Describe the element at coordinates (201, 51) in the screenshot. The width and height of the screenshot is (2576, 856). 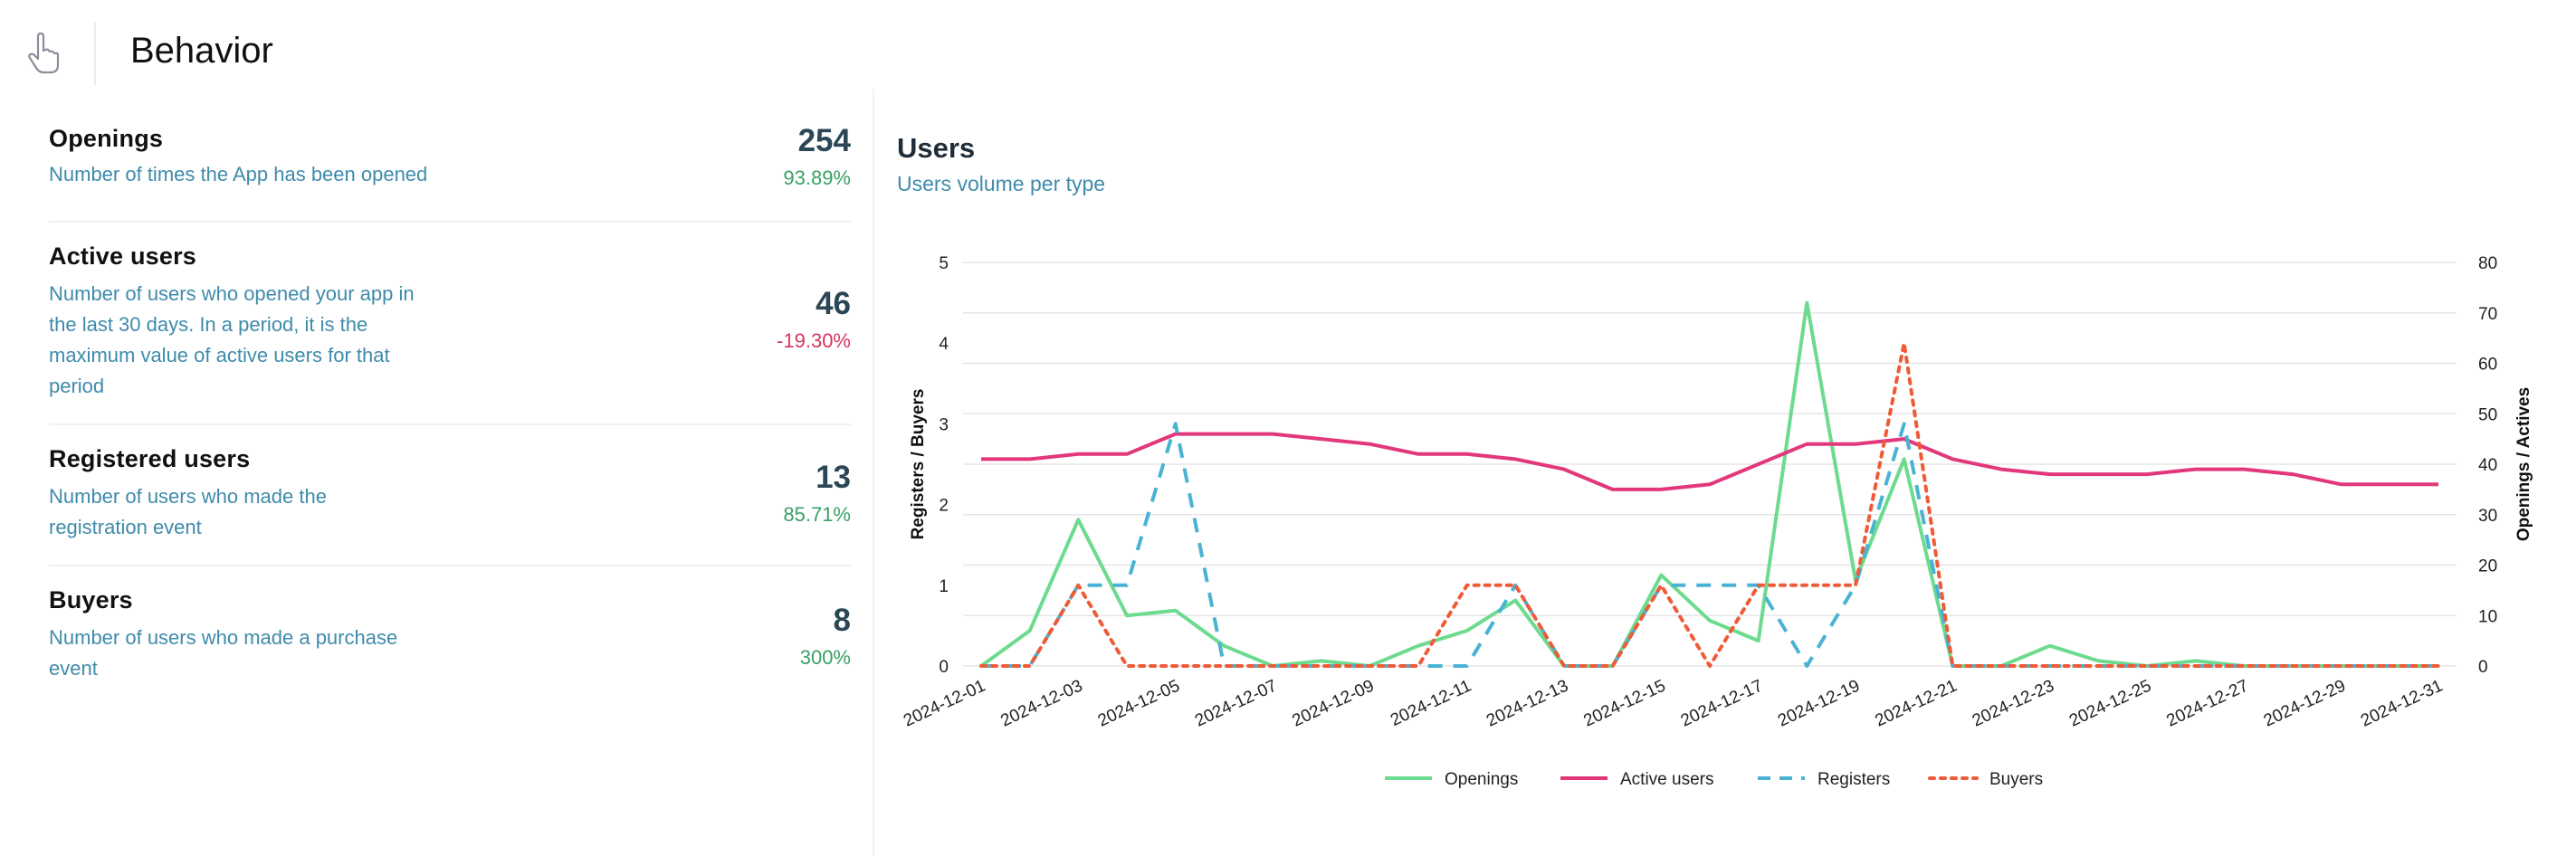
I see `page-title: Behavior` at that location.